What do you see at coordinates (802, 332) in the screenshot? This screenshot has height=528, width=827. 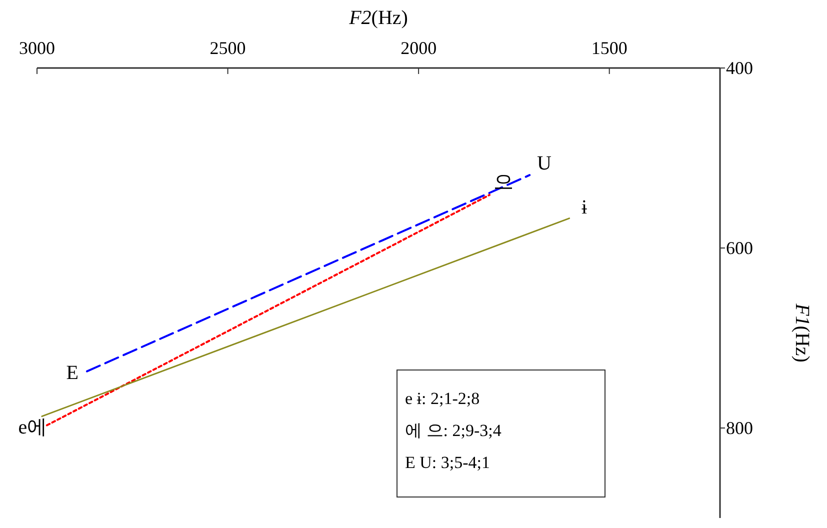 I see `y-axis-title: F1(Hz)` at bounding box center [802, 332].